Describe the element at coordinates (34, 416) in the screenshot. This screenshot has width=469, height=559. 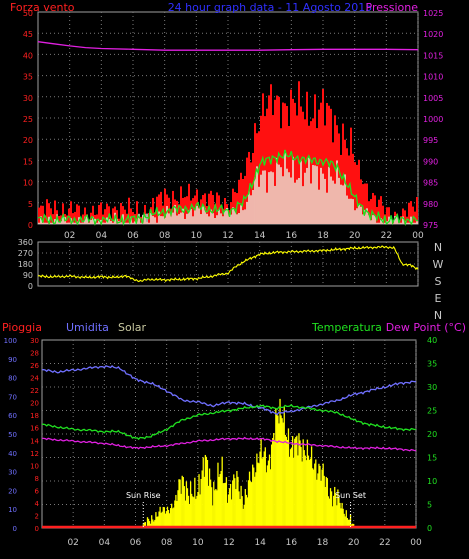
I see `rain-tick: 18` at that location.